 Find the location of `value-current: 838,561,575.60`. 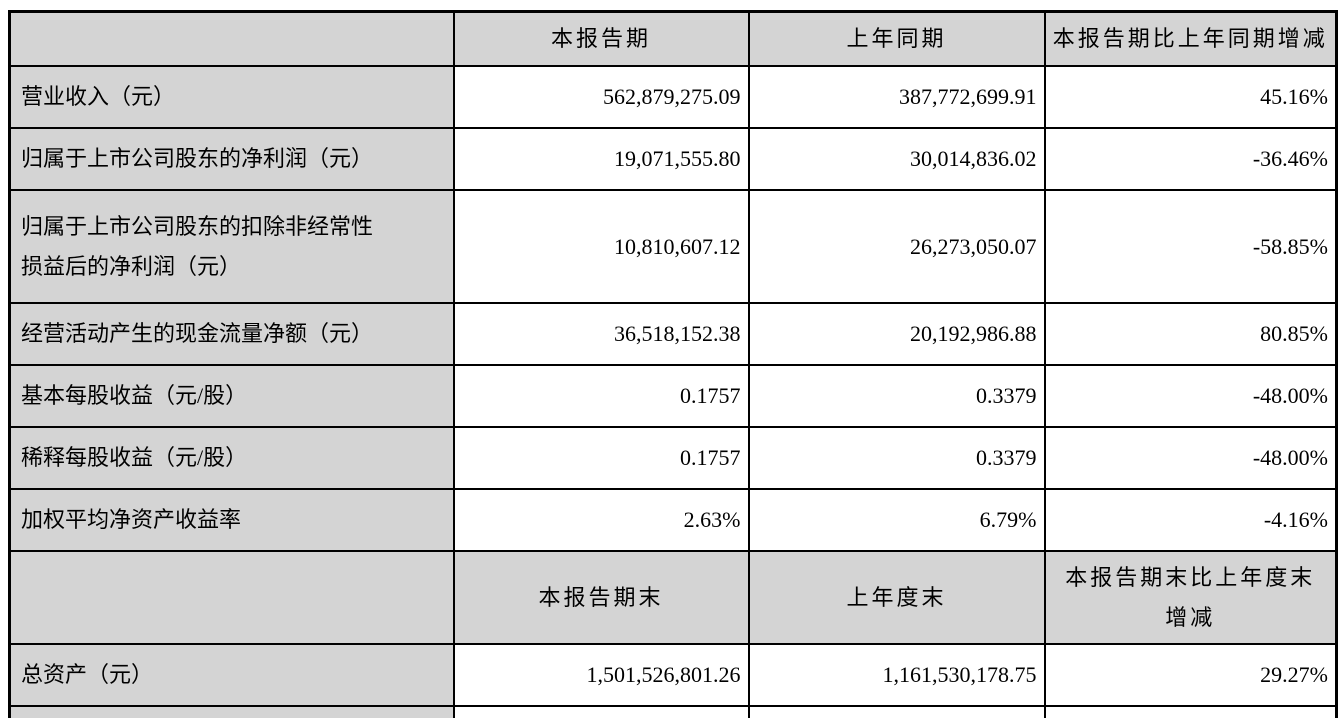

value-current: 838,561,575.60 is located at coordinates (601, 711).